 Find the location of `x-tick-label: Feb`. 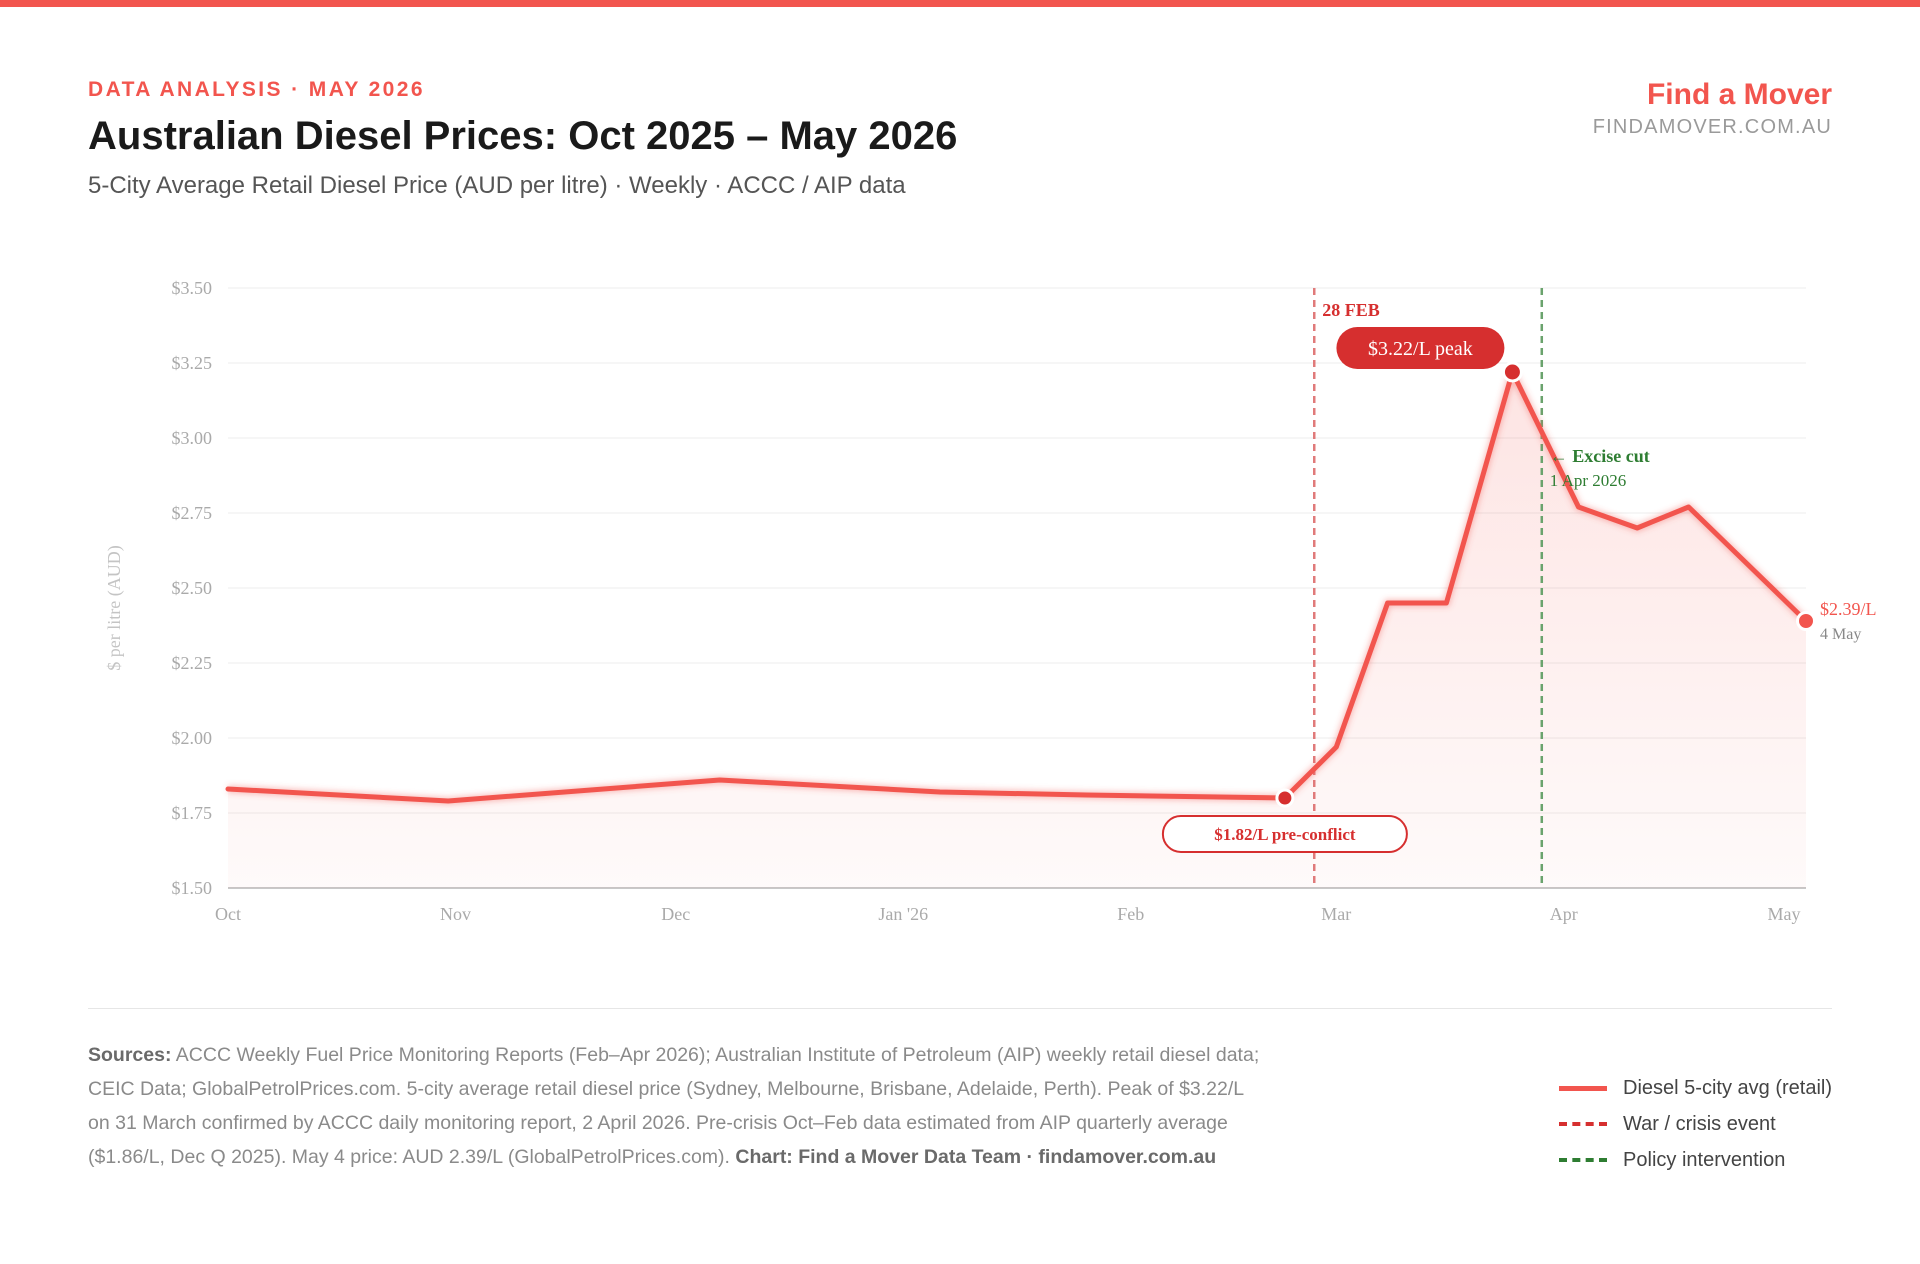

x-tick-label: Feb is located at coordinates (1130, 914).